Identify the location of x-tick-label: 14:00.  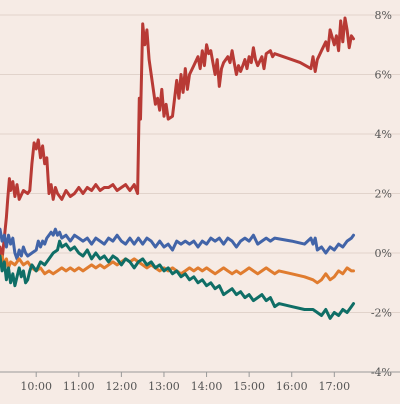
(207, 386).